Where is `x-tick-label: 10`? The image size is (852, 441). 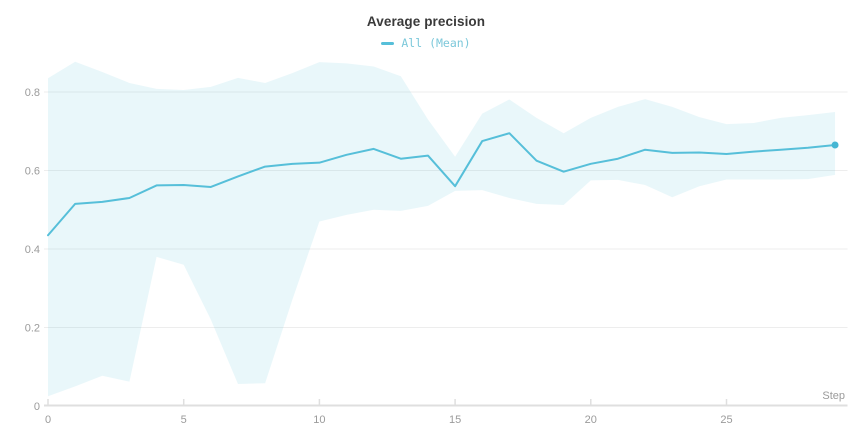 x-tick-label: 10 is located at coordinates (319, 420).